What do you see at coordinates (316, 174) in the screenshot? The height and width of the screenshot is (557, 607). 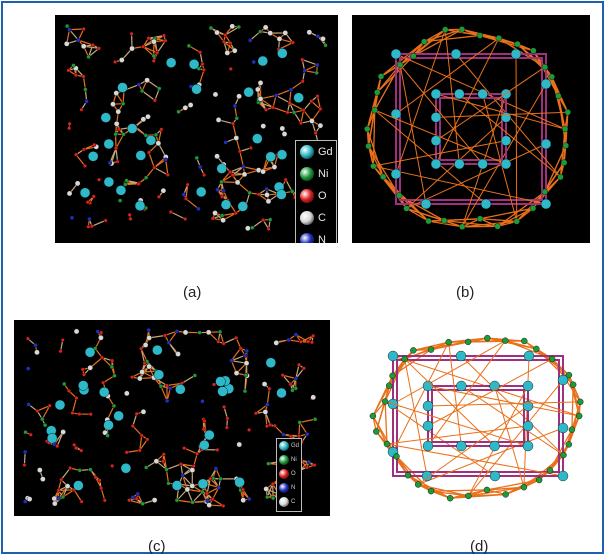 I see `legend-item: Ni` at bounding box center [316, 174].